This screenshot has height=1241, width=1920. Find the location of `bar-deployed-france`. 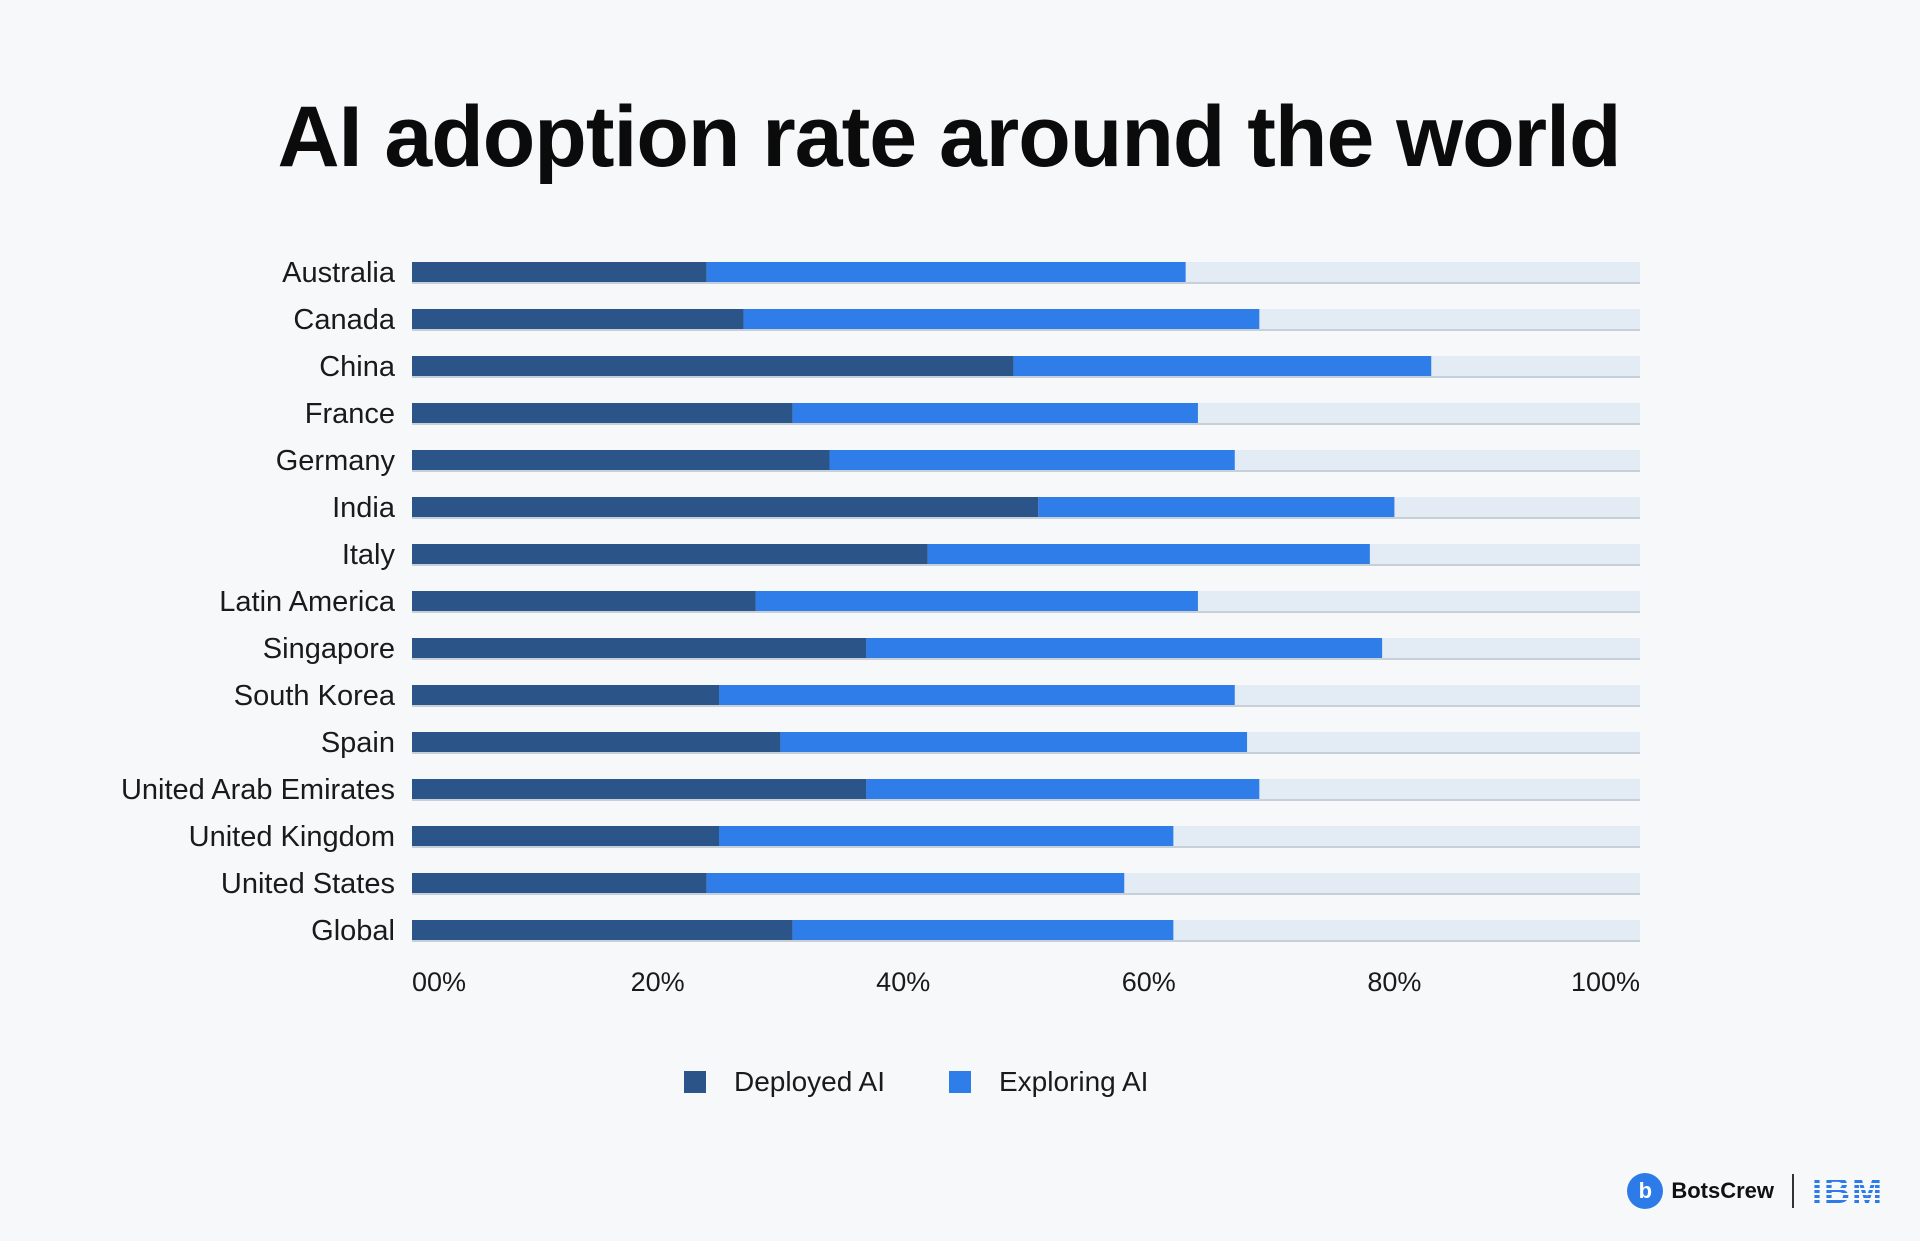

bar-deployed-france is located at coordinates (602, 413).